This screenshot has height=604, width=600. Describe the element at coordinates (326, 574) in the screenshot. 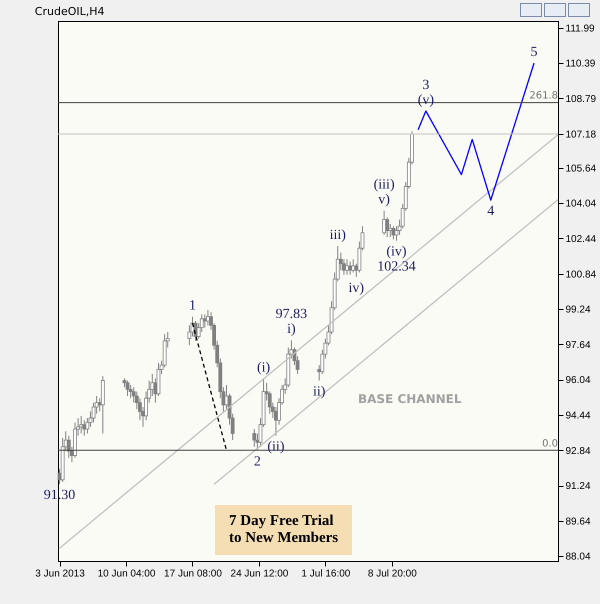

I see `x-tick-label: 1 Jul 16:00` at that location.